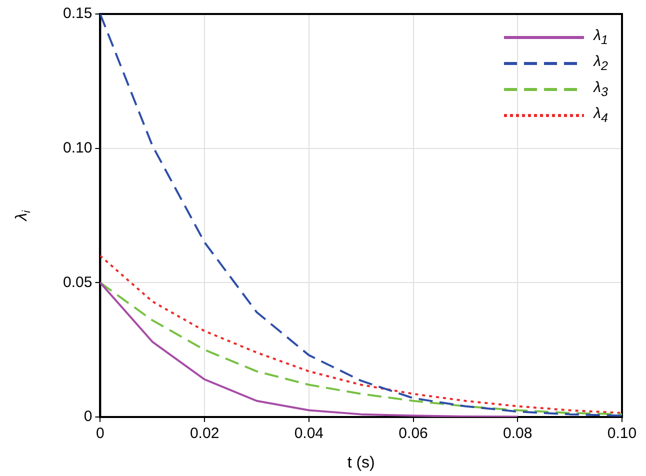 The width and height of the screenshot is (646, 476). I want to click on y-tick-label: 0.15, so click(77, 13).